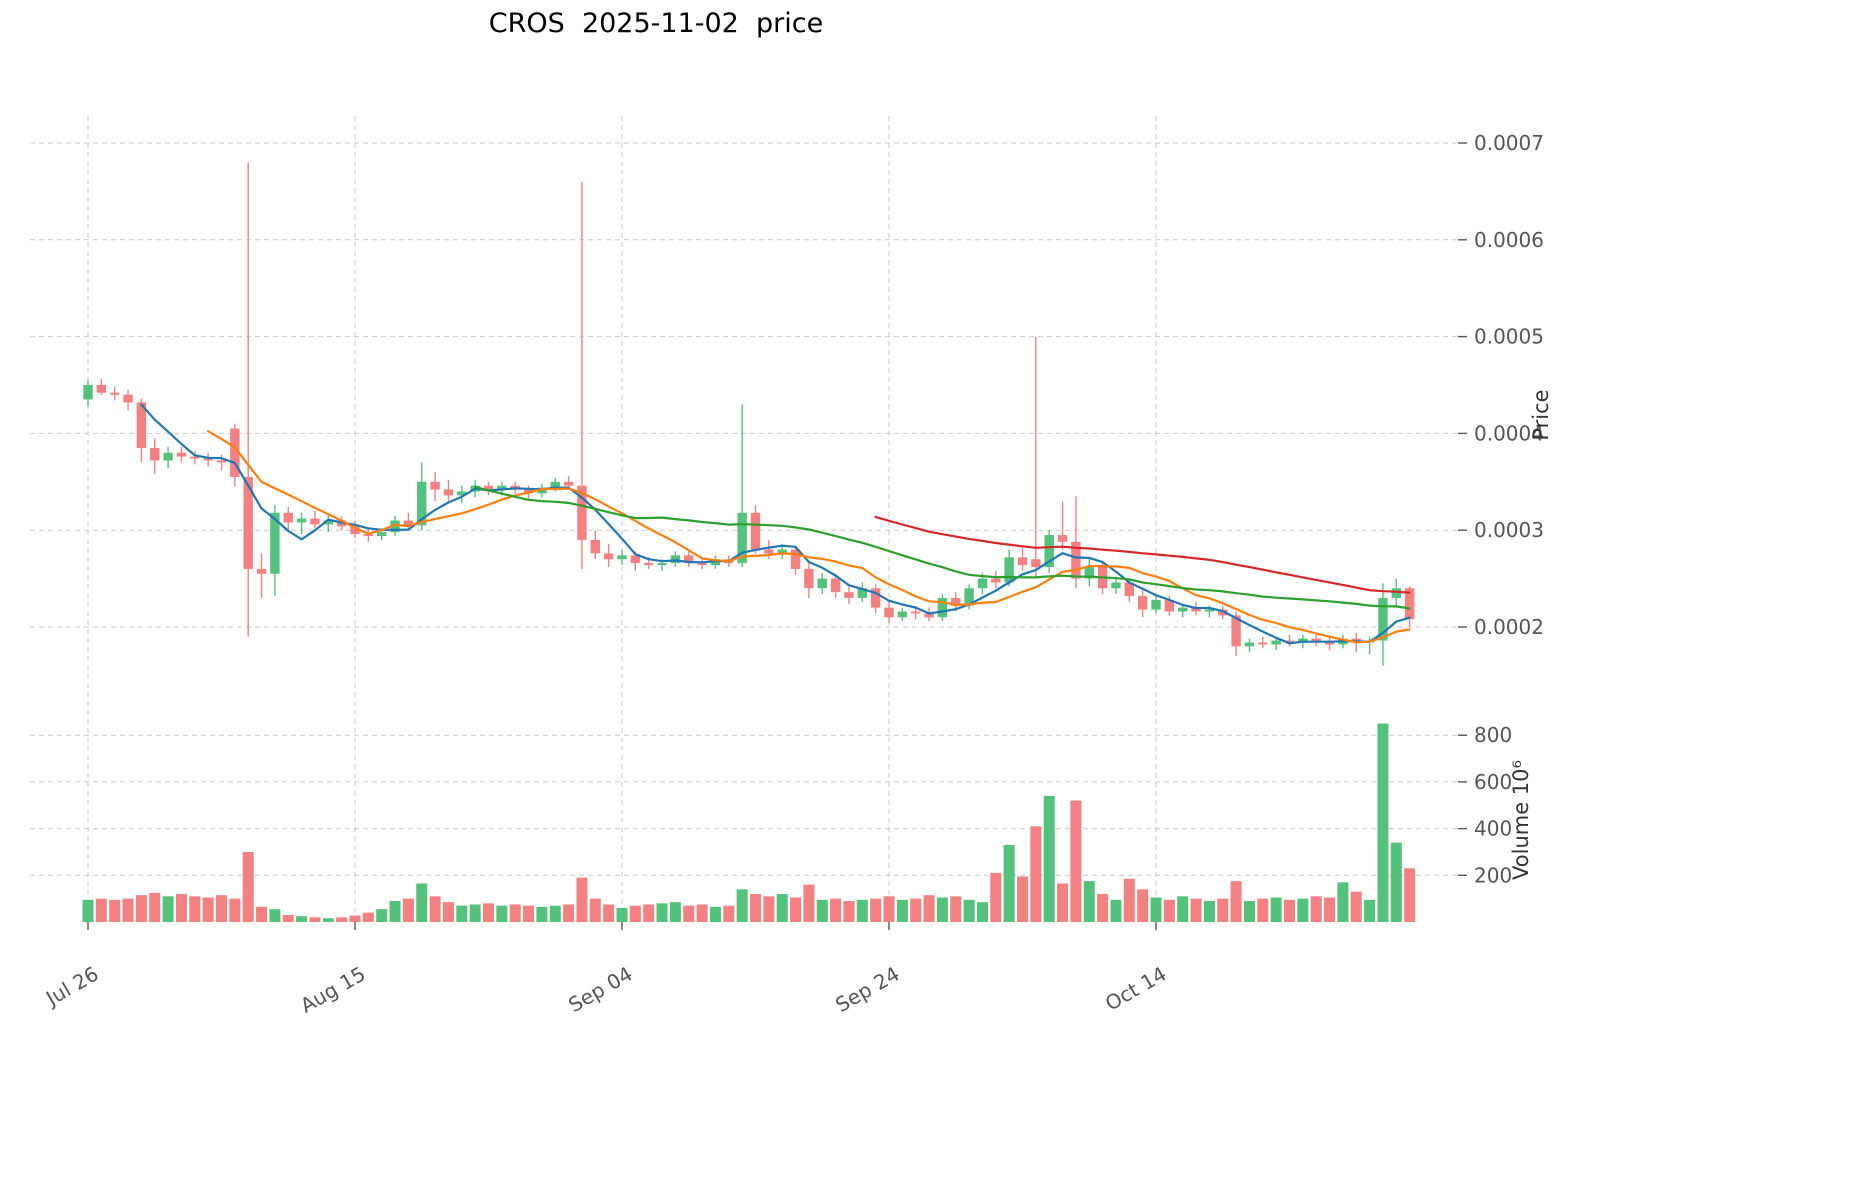  I want to click on volume-tick-label: 400, so click(1493, 829).